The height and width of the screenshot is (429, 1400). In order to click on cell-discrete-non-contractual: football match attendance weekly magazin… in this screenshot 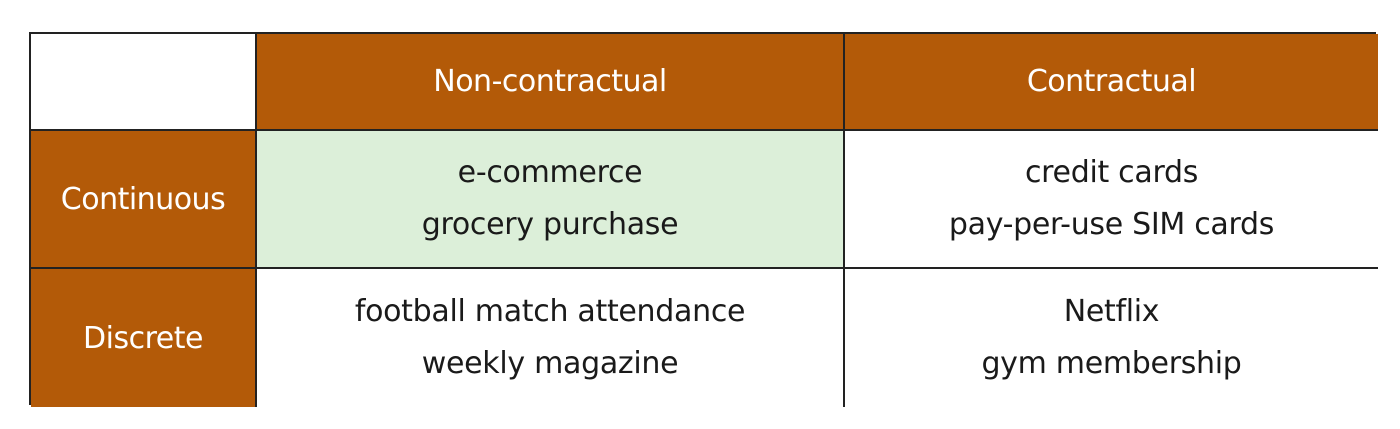, I will do `click(551, 338)`.